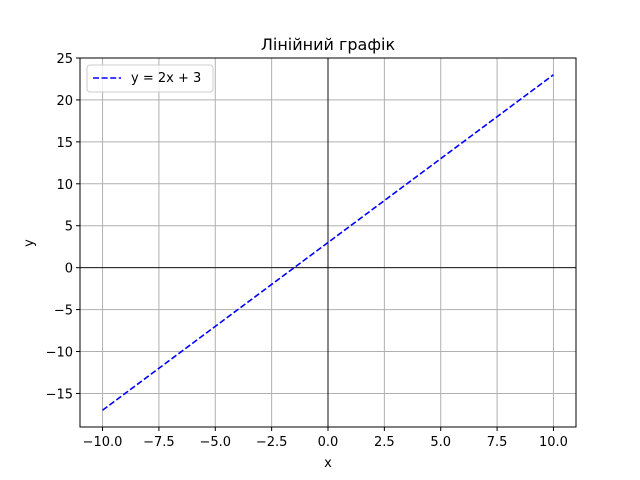 This screenshot has width=640, height=480. Describe the element at coordinates (64, 101) in the screenshot. I see `y-tick-label: 20` at that location.